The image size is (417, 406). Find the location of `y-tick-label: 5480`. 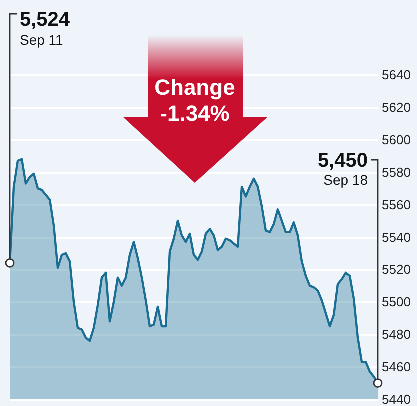

y-tick-label: 5480 is located at coordinates (396, 334).